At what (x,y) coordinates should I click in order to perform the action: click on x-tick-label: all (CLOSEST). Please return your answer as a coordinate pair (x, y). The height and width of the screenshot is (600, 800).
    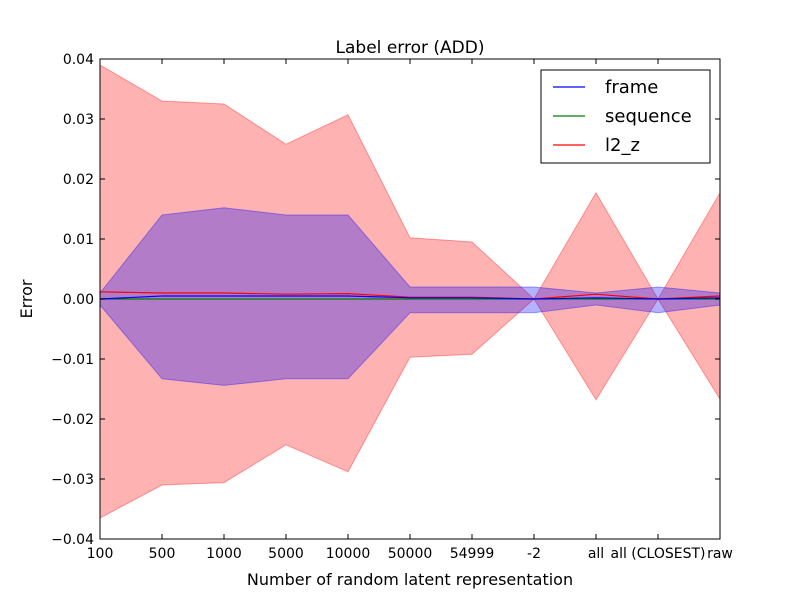
    Looking at the image, I should click on (658, 554).